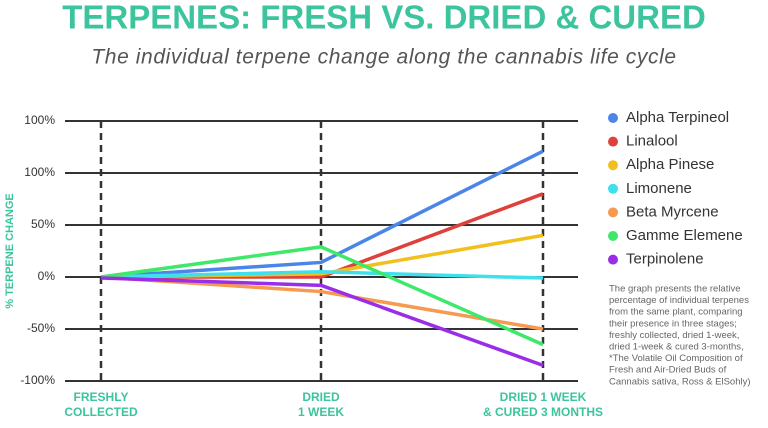 This screenshot has width=768, height=428. What do you see at coordinates (101, 412) in the screenshot?
I see `x-tick-label: COLLECTED` at bounding box center [101, 412].